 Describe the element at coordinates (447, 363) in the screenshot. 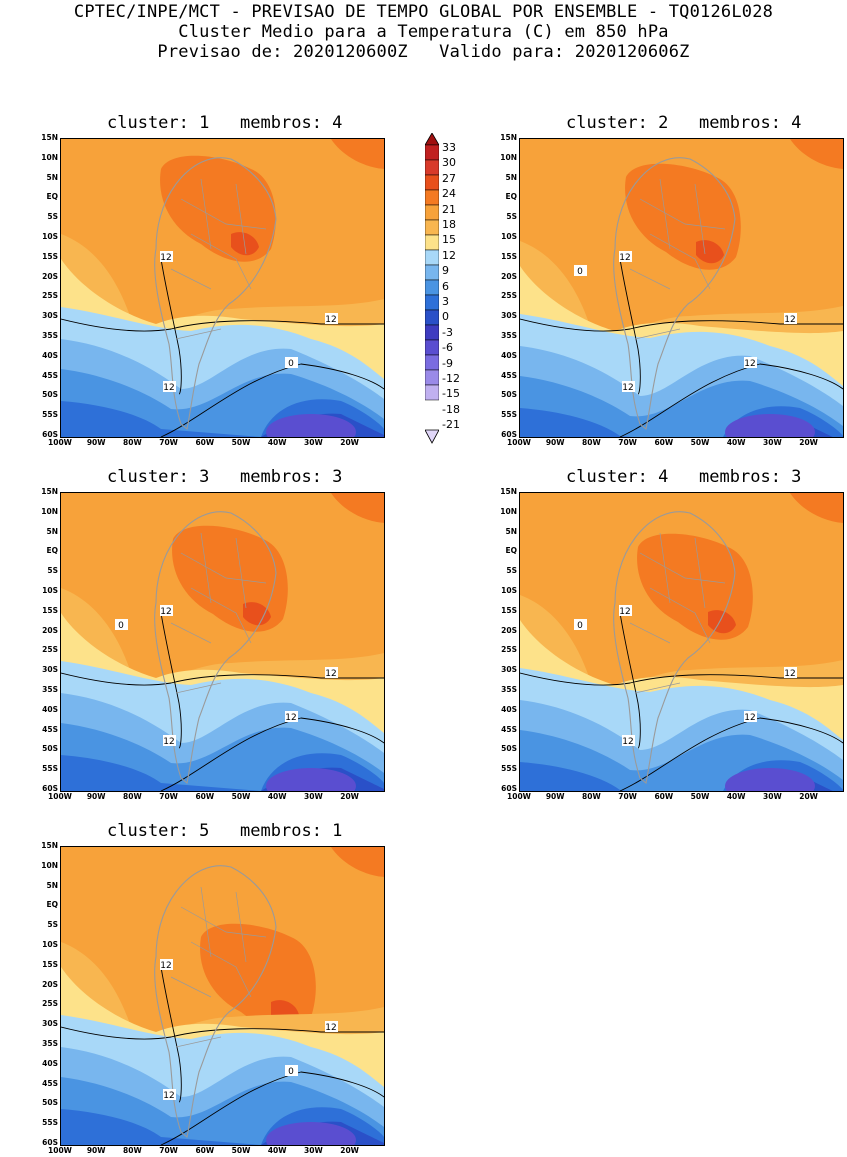

I see `colorbar-label: -9` at that location.